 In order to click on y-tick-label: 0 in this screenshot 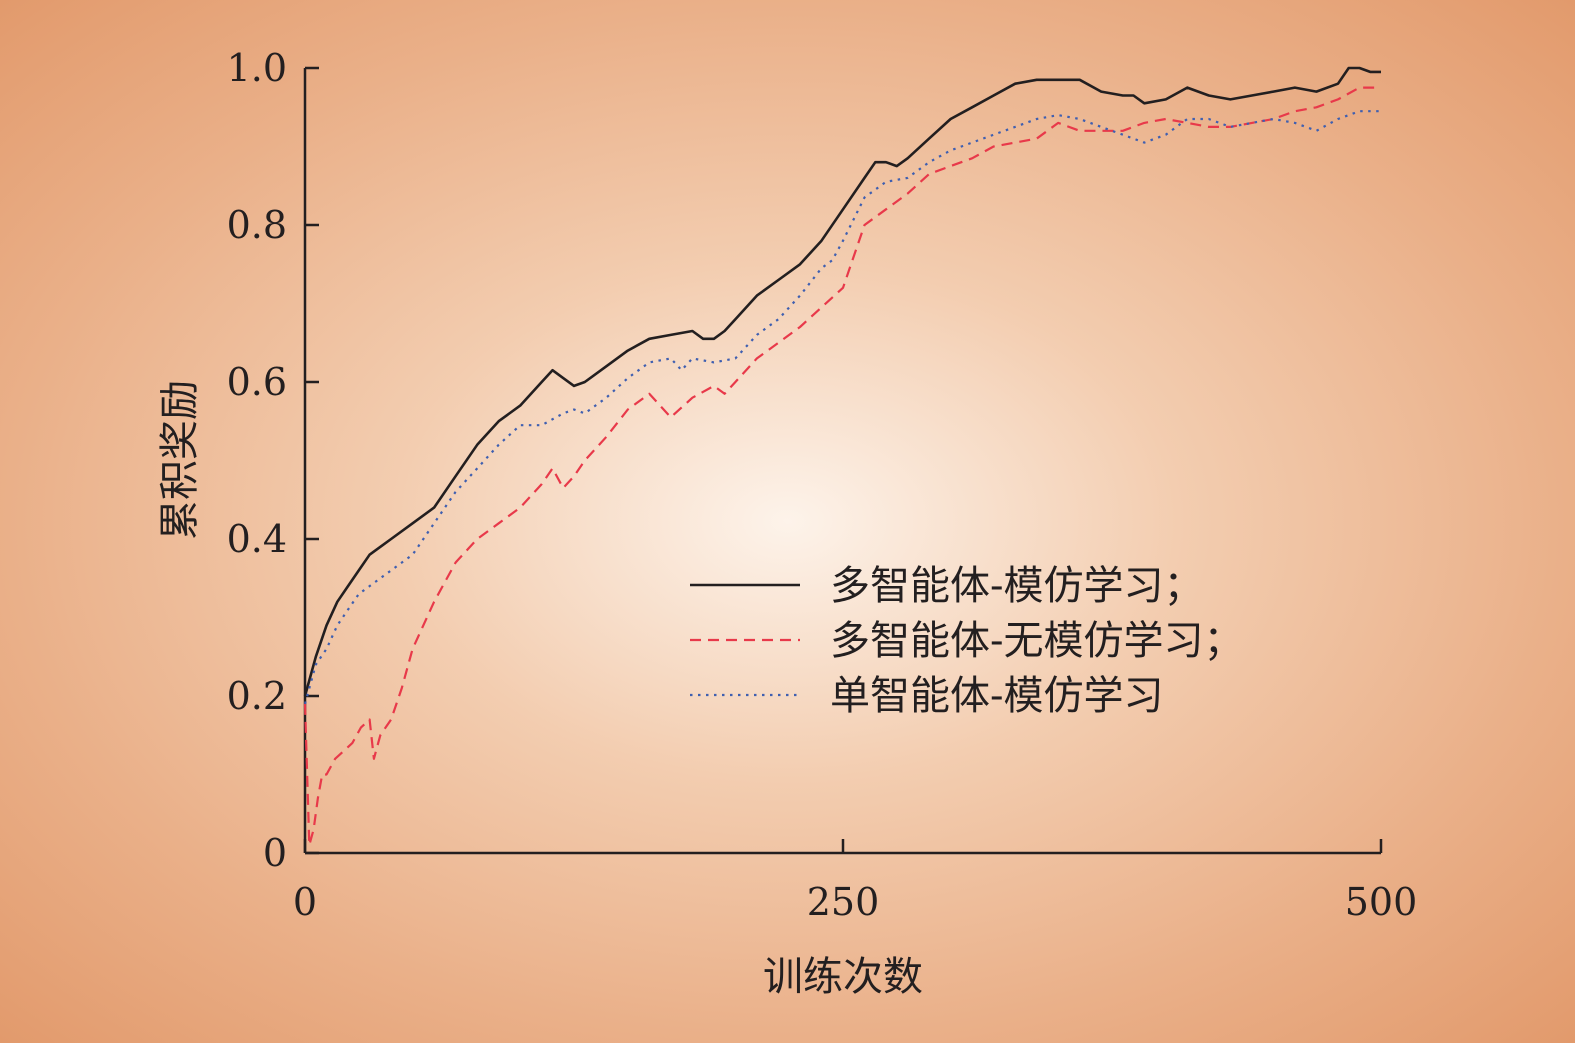, I will do `click(275, 853)`.